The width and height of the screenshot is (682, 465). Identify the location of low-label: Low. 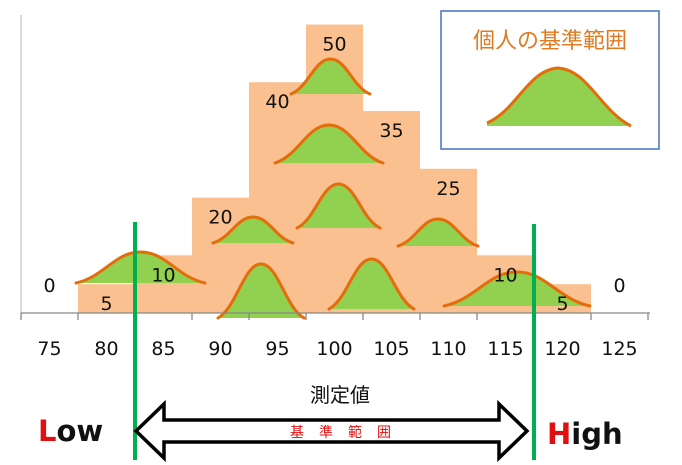
(70, 431).